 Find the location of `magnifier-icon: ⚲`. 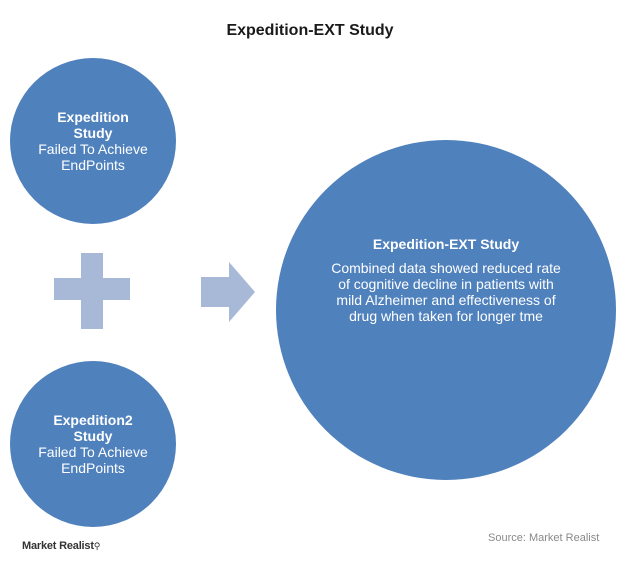

magnifier-icon: ⚲ is located at coordinates (97, 546).